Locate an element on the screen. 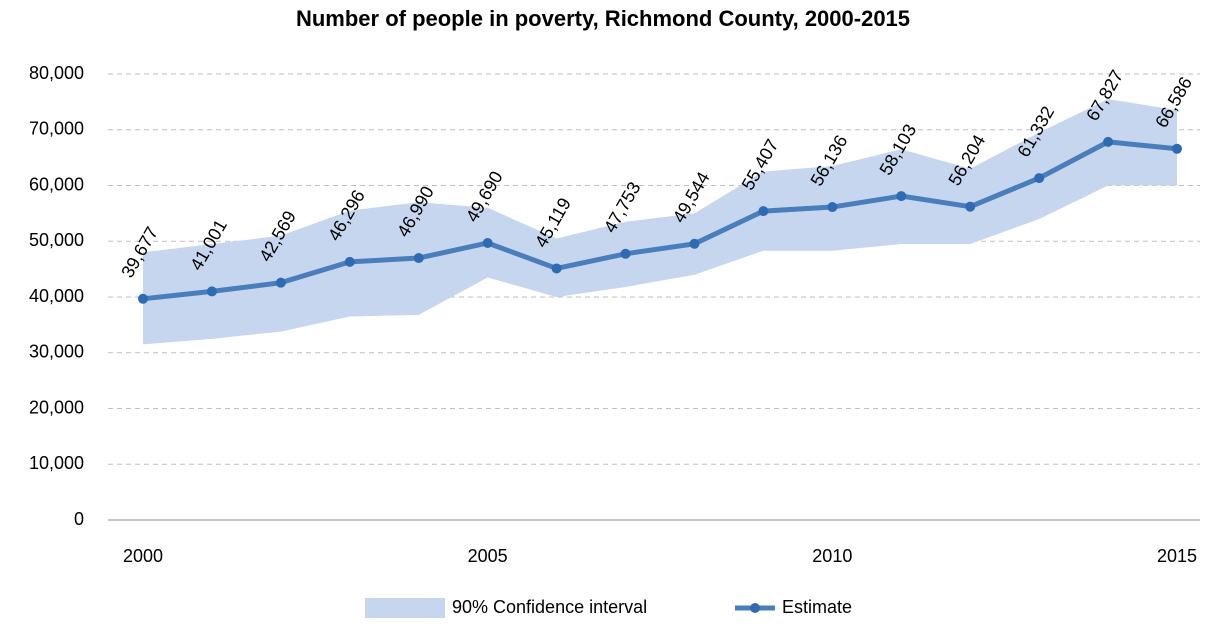 Image resolution: width=1207 pixels, height=627 pixels. x-tick-label: 2010 is located at coordinates (832, 556).